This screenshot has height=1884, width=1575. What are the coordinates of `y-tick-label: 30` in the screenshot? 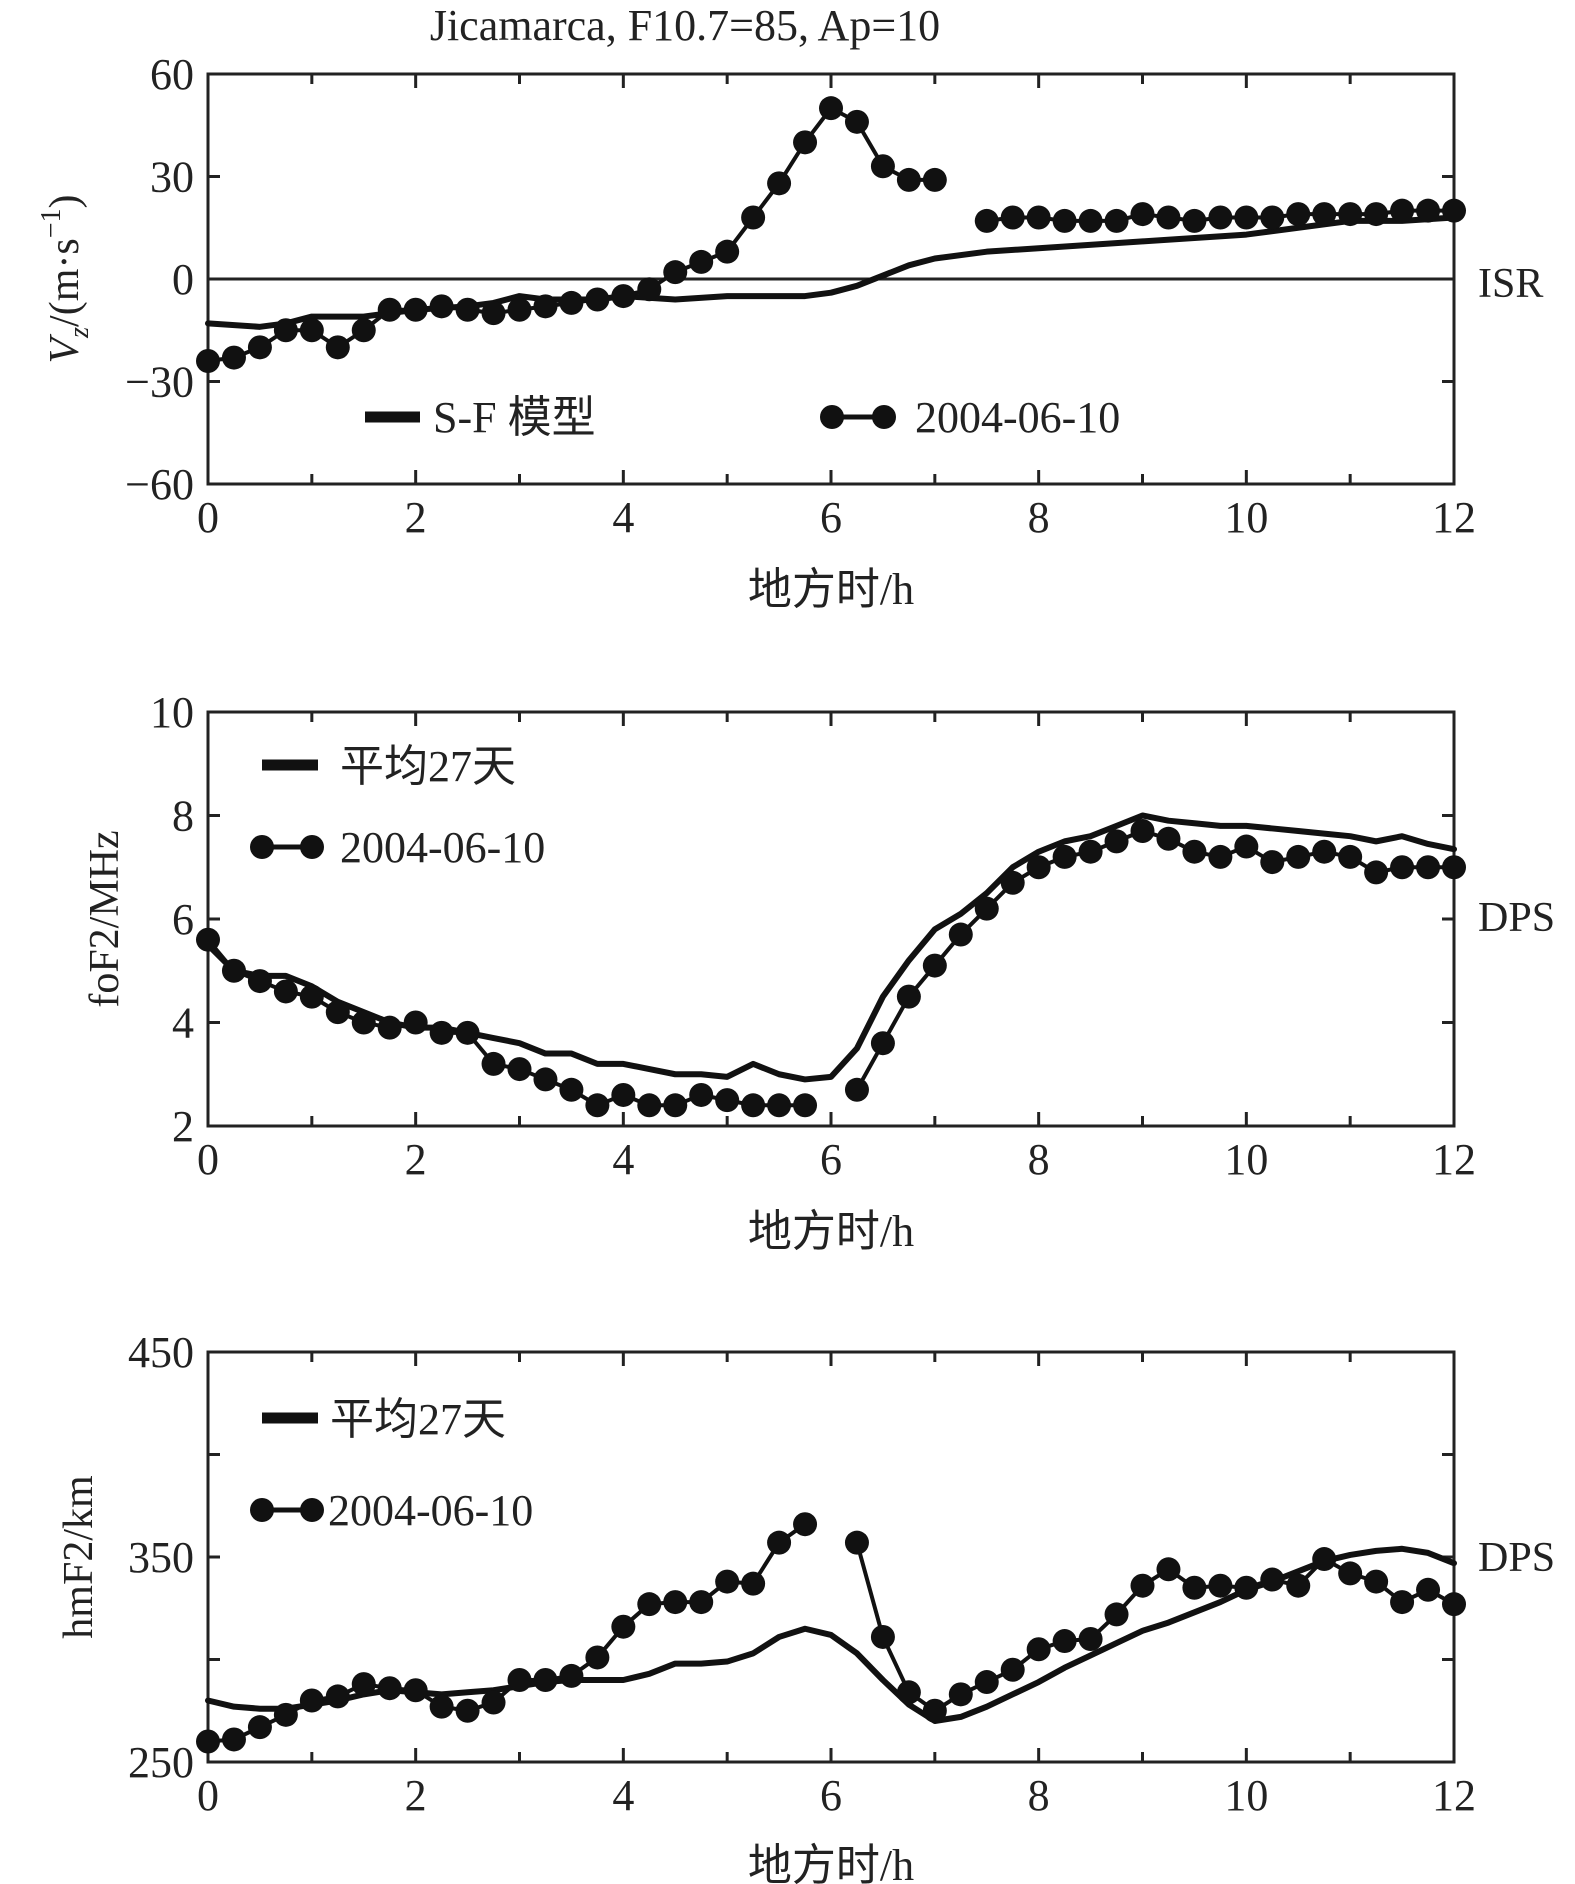 It's located at (172, 177).